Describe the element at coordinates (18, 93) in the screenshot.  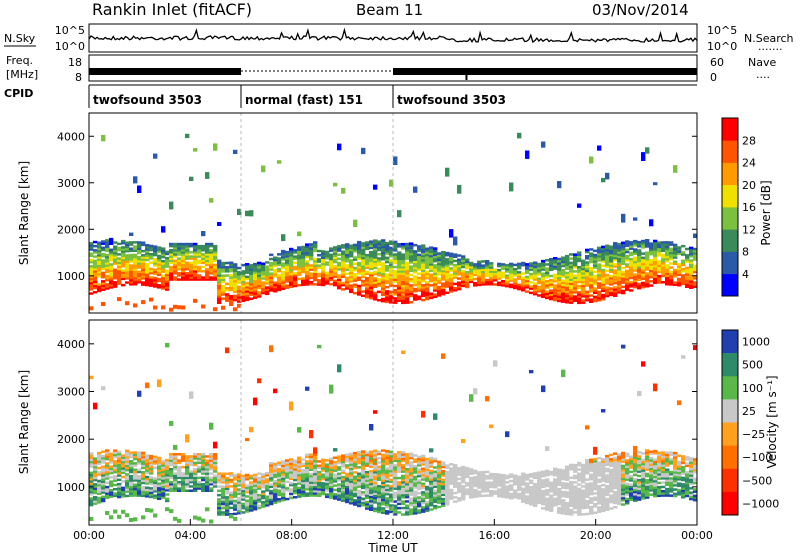
I see `cpid-label: CPID` at that location.